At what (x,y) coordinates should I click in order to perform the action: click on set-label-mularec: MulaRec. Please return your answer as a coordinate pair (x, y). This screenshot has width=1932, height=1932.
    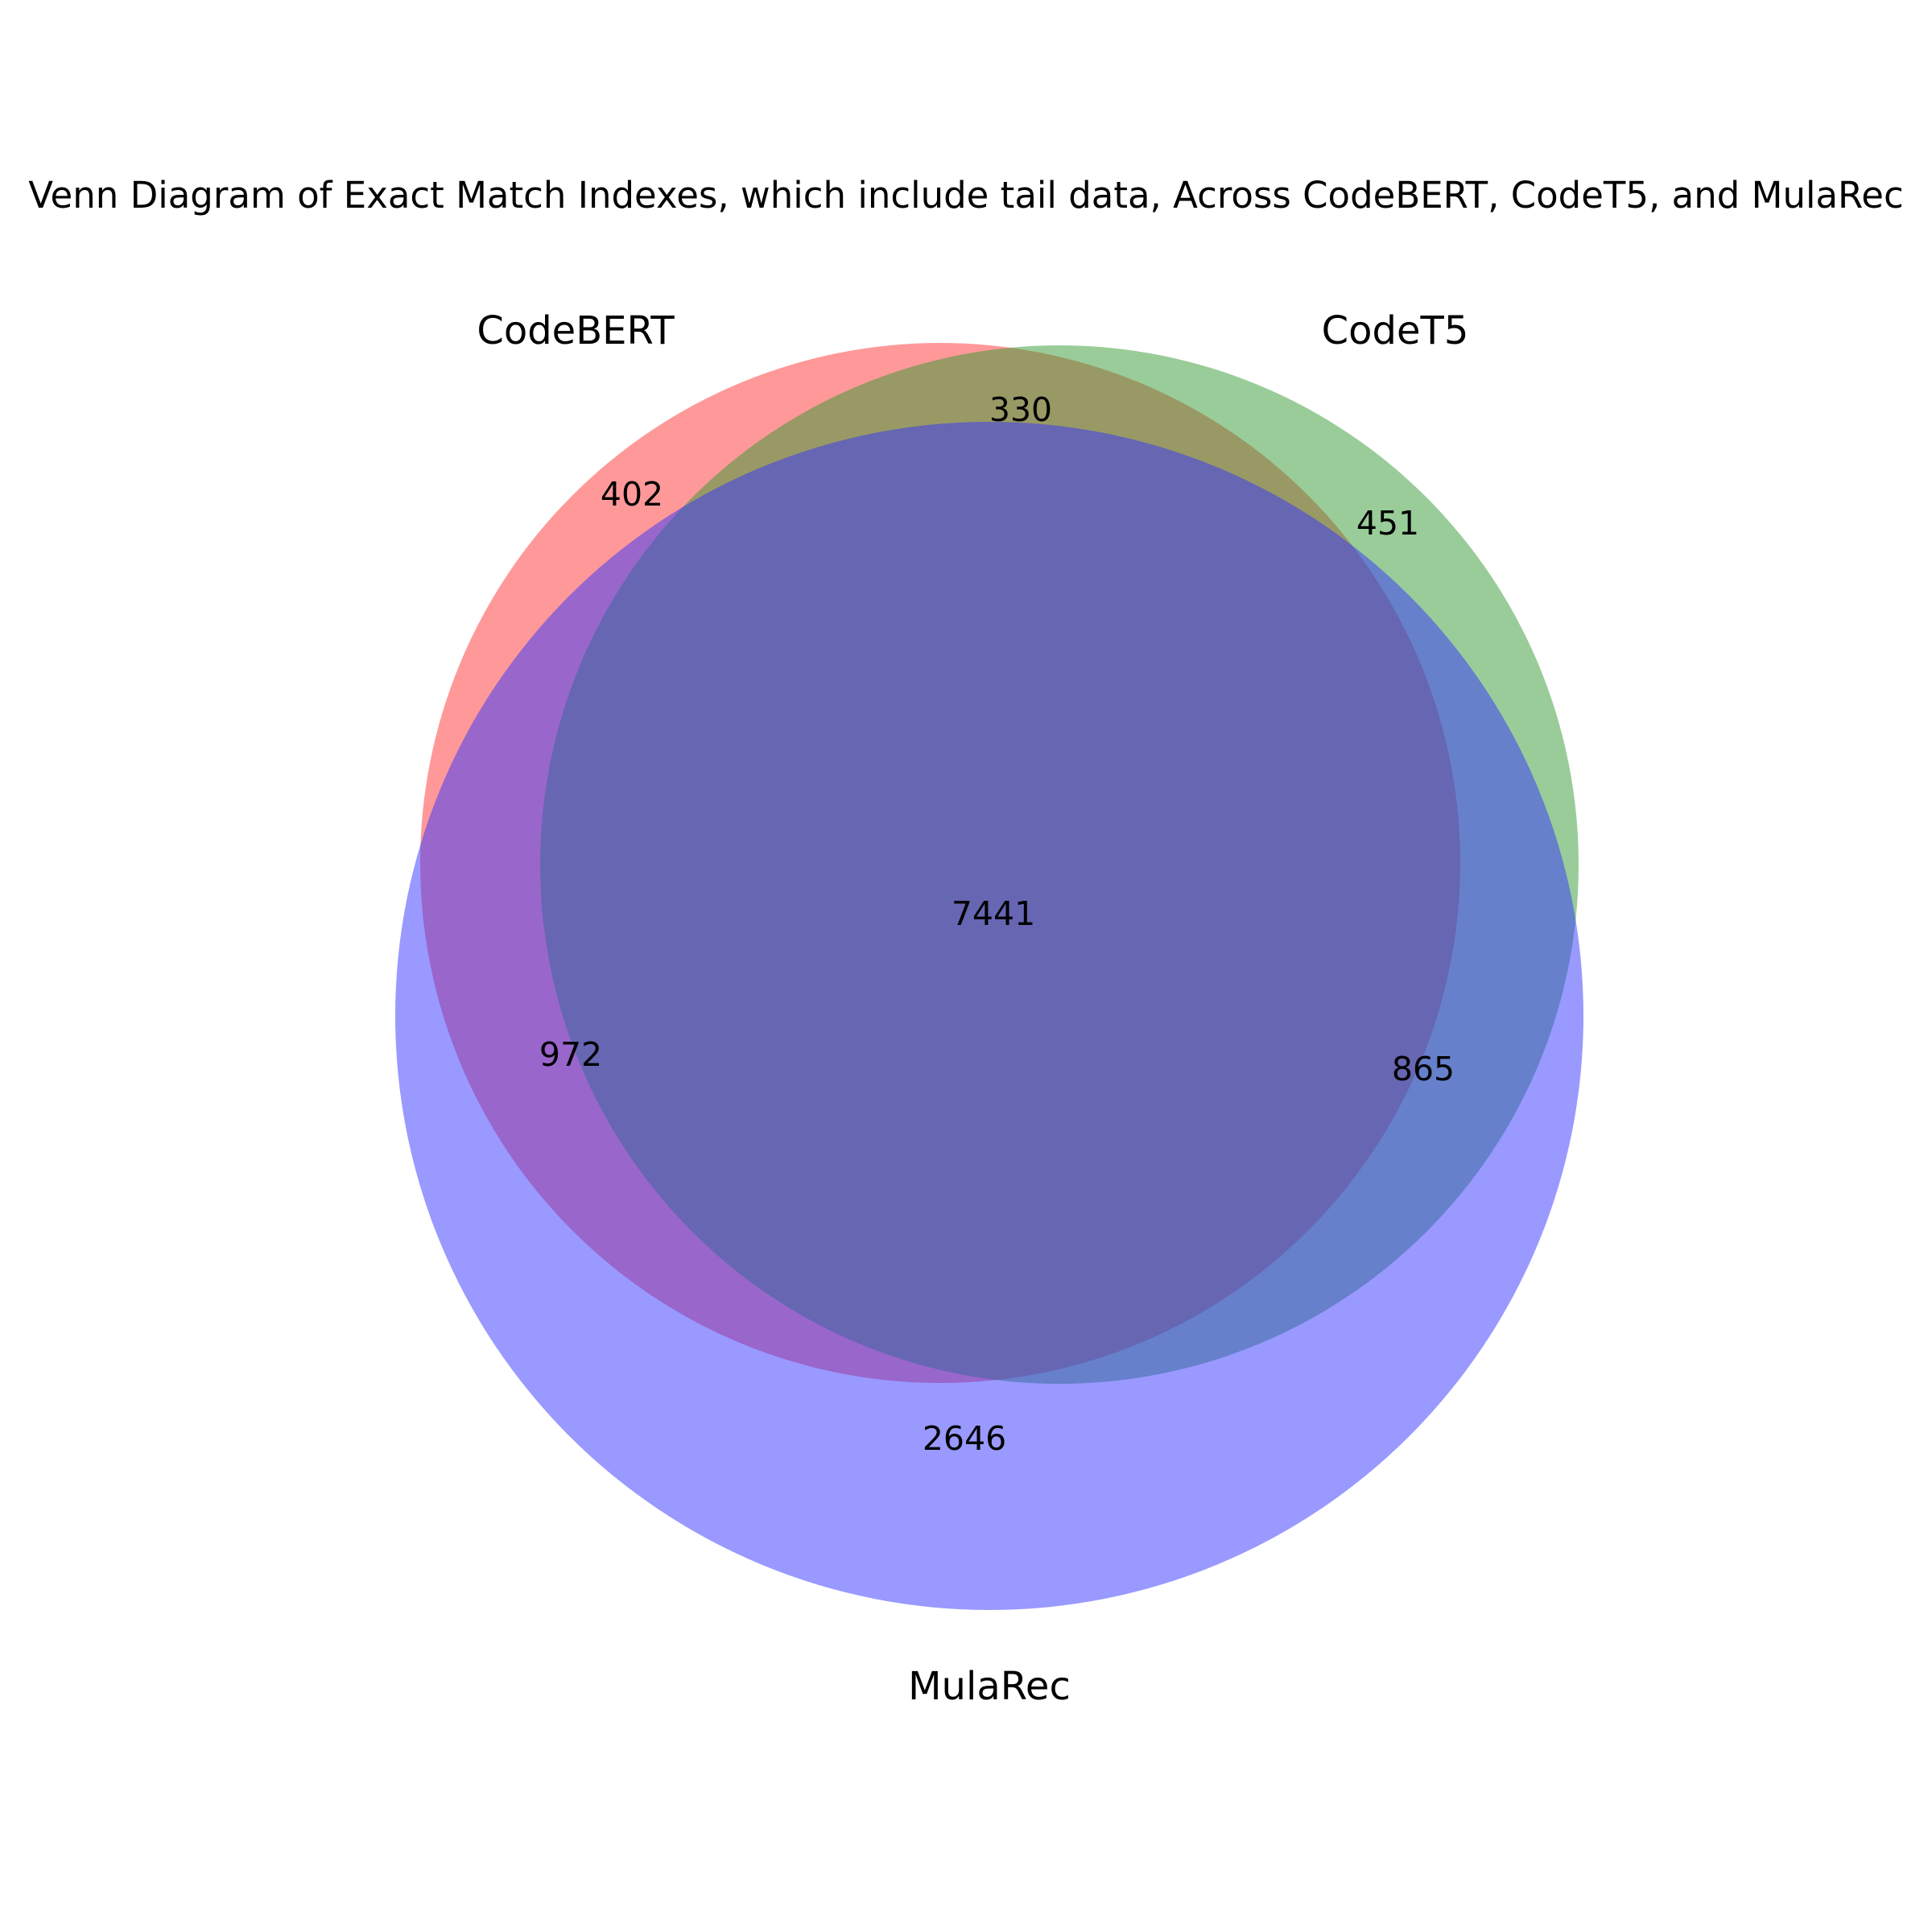
    Looking at the image, I should click on (989, 1687).